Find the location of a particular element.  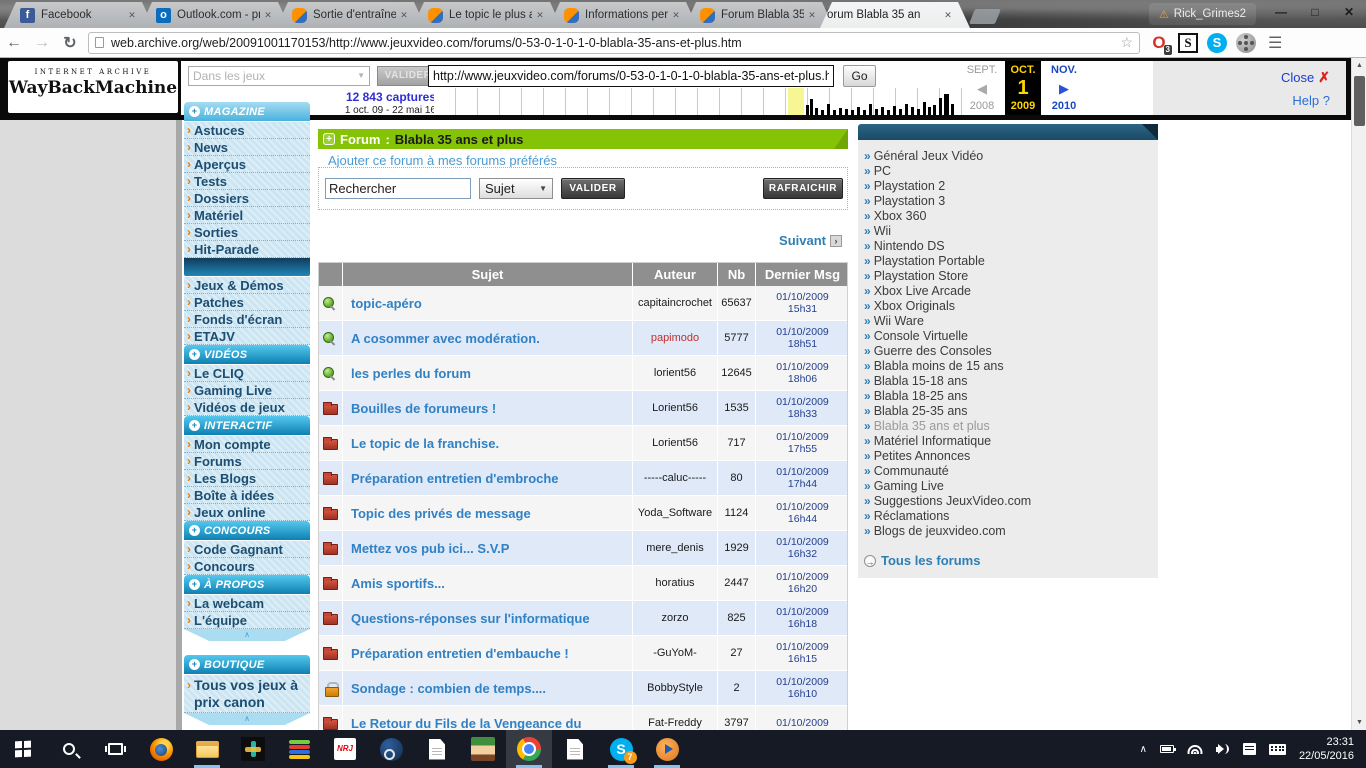

browser-tab: Sortie d'entraîneur ✕ is located at coordinates (351, 15).